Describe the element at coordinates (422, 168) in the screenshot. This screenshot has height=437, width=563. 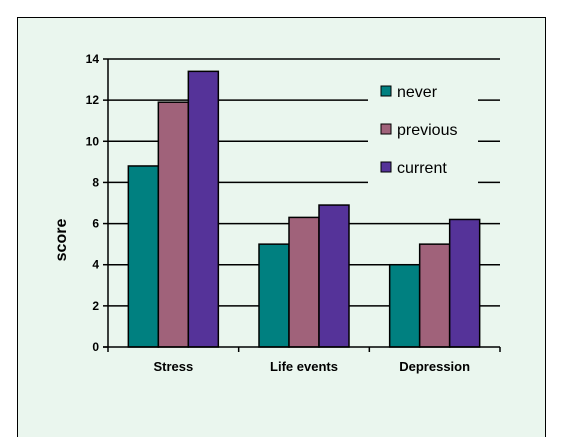
I see `legend-label-current: current` at that location.